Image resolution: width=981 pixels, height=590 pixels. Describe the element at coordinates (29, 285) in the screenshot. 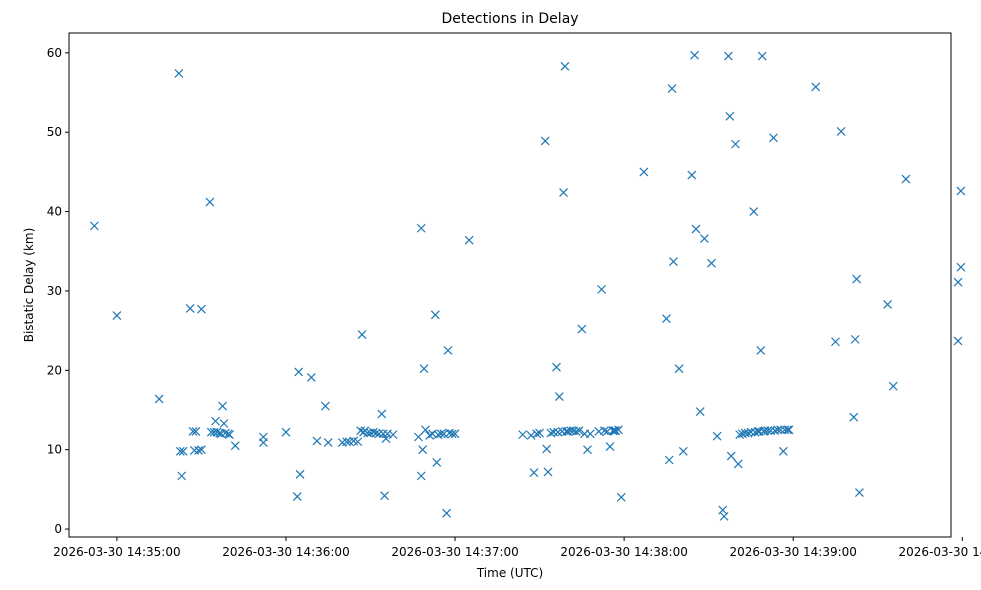

I see `y-axis-label: Bistatic Delay (km)` at that location.